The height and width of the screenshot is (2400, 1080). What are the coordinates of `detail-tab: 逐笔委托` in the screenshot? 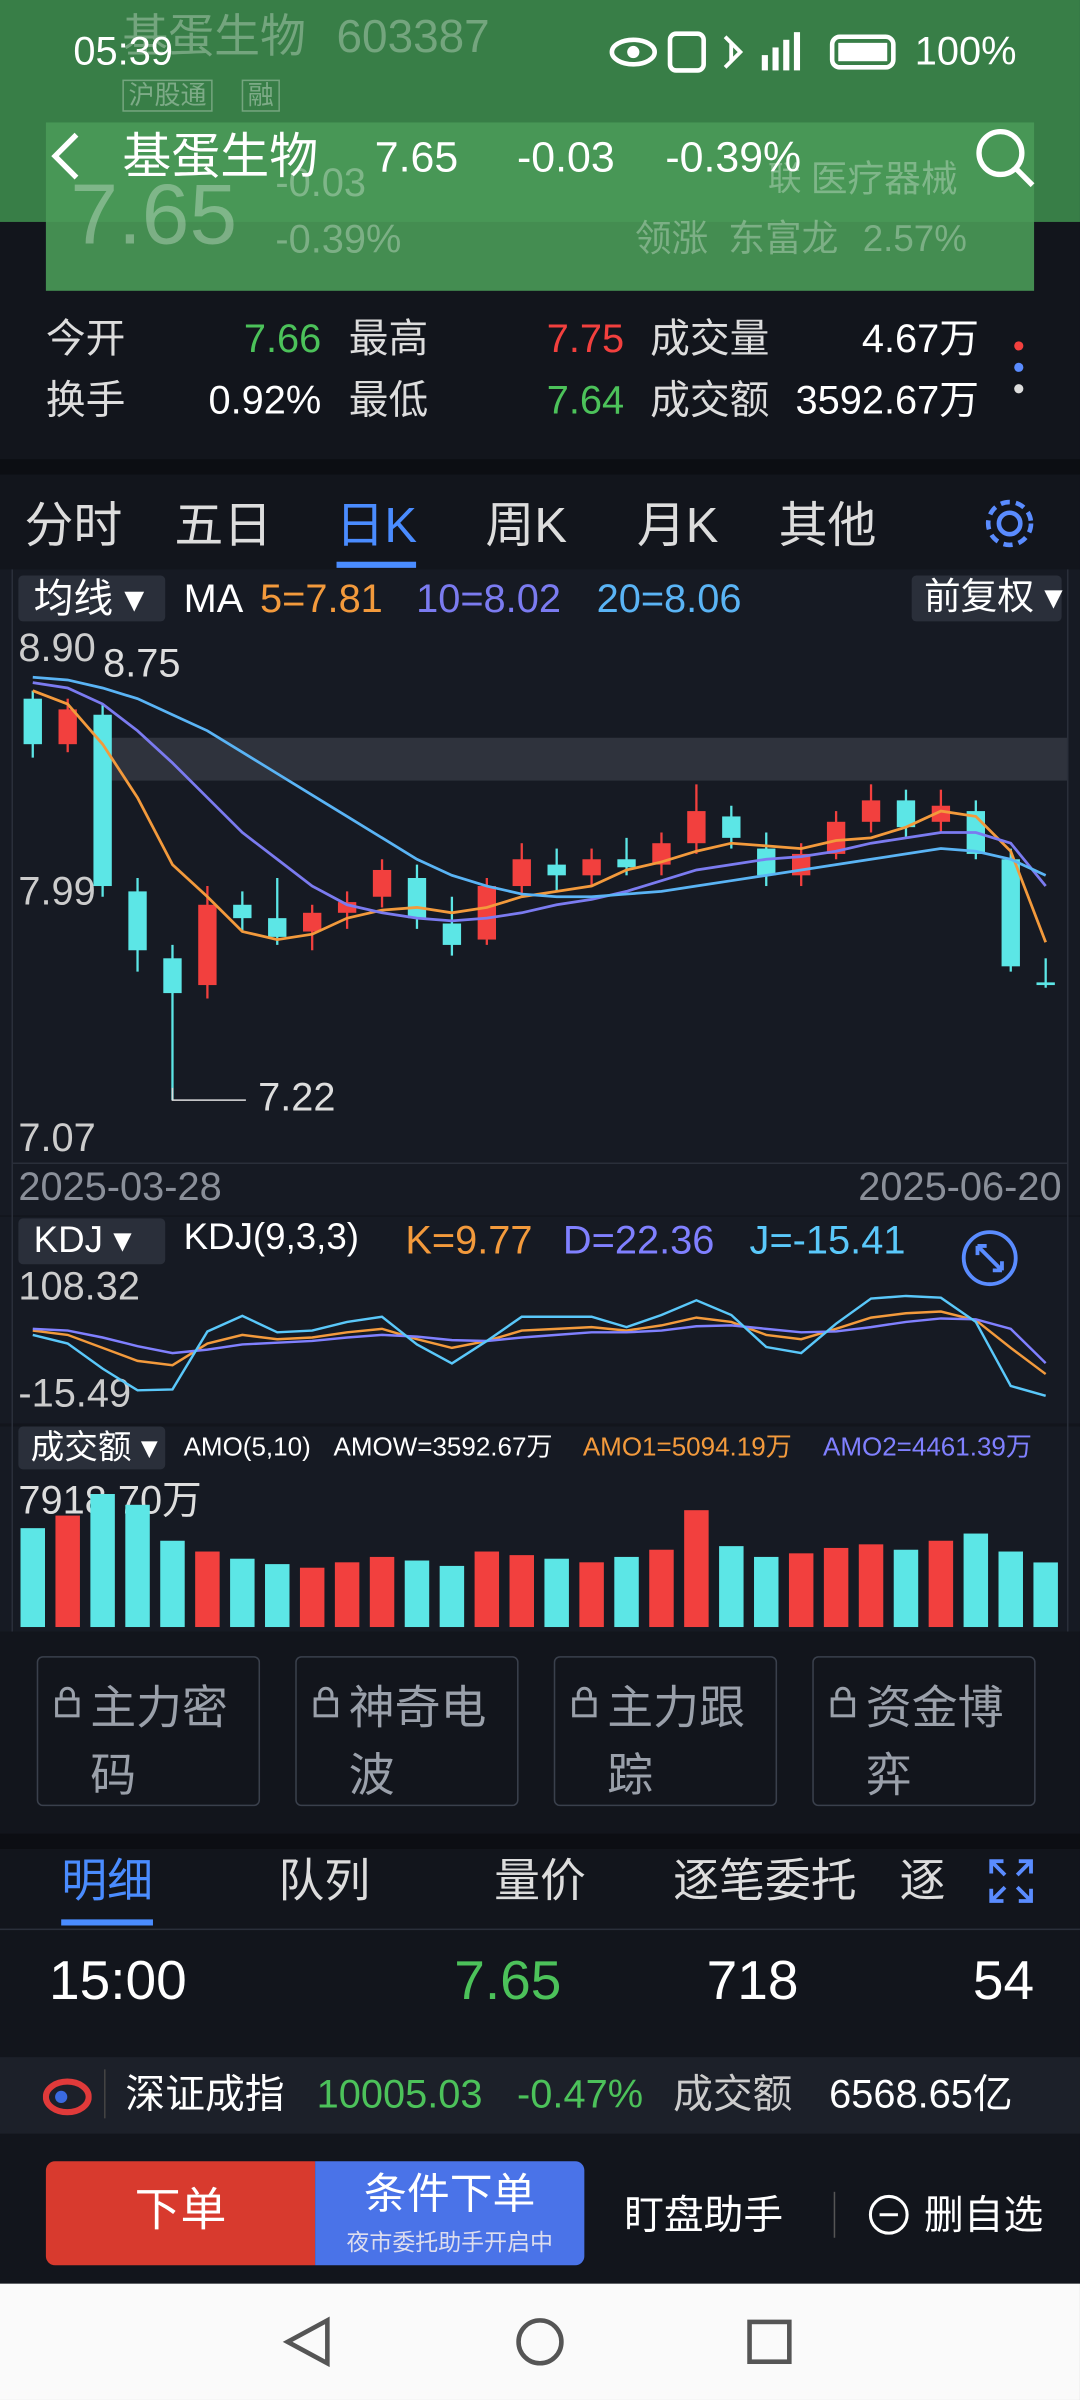 It's located at (765, 1882).